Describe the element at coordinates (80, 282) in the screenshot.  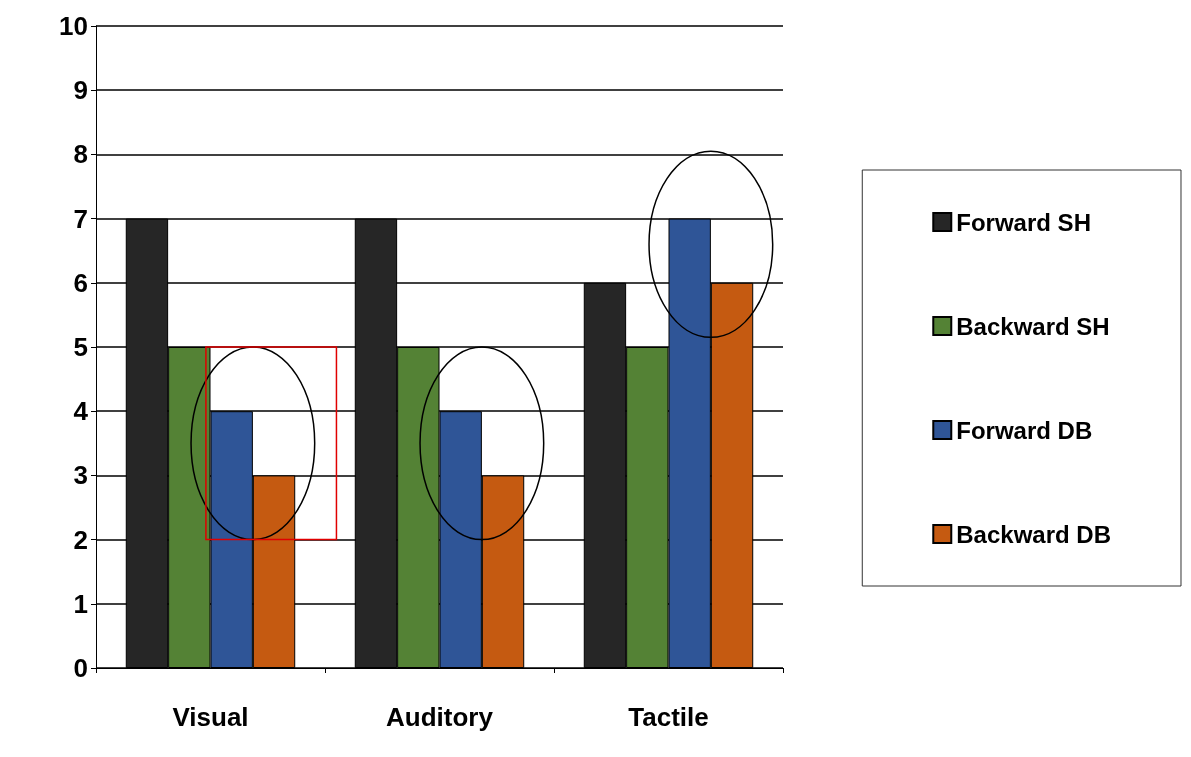
I see `y-tick-label: 6` at that location.